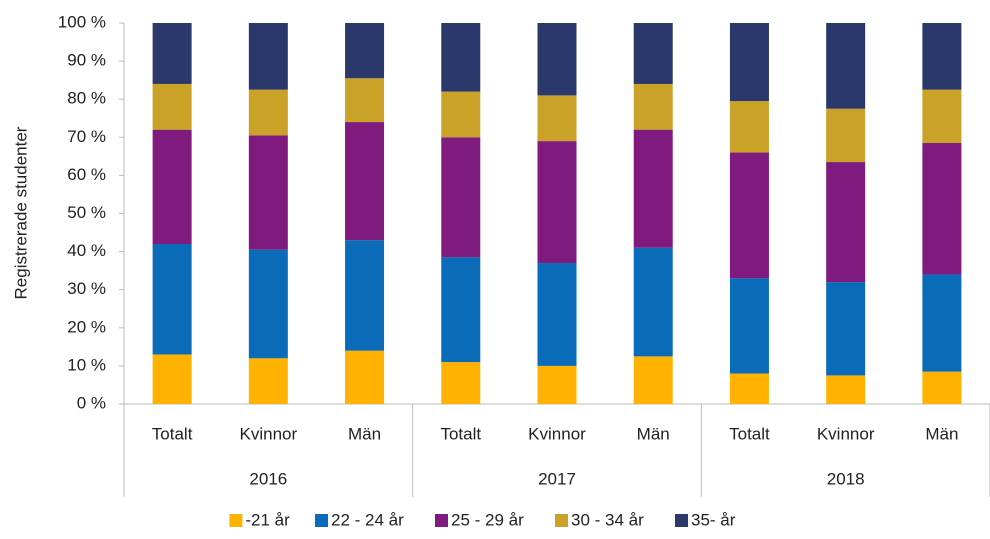 The height and width of the screenshot is (539, 990). What do you see at coordinates (487, 519) in the screenshot?
I see `legend-label: 25 - 29 år` at bounding box center [487, 519].